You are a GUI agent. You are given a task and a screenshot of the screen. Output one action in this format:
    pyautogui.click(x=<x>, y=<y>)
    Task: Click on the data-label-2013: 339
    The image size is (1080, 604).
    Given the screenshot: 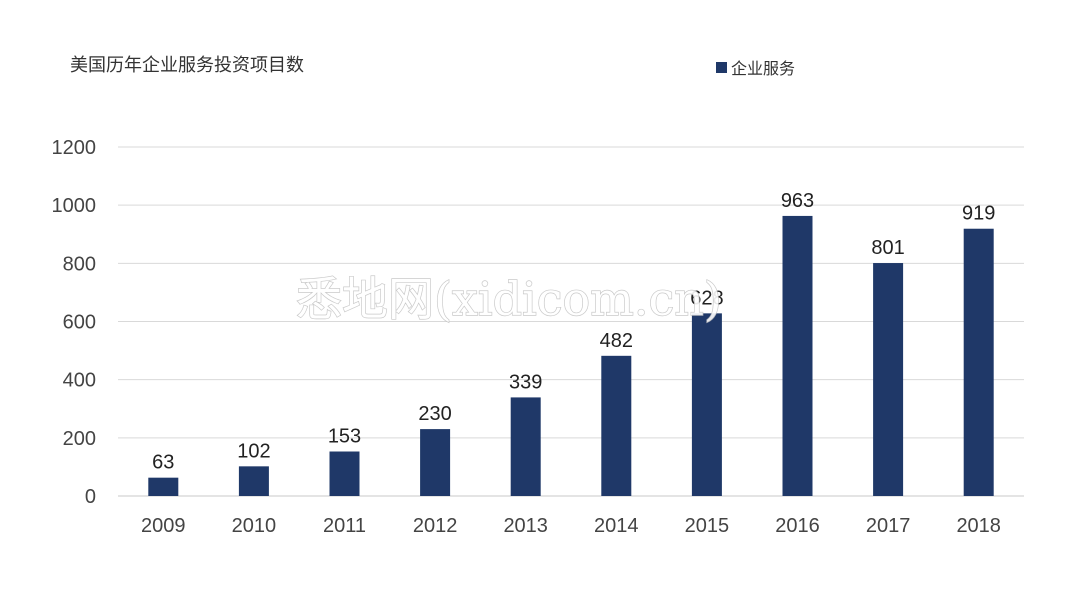 What is the action you would take?
    pyautogui.click(x=525, y=382)
    